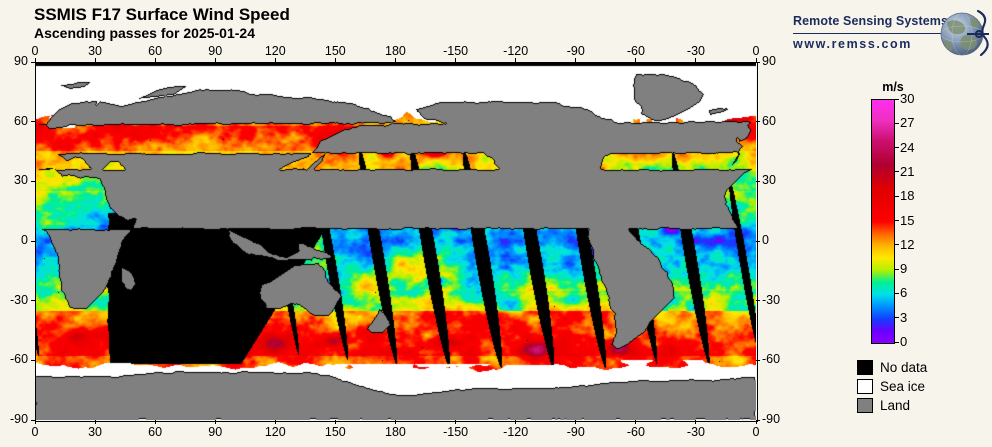  I want to click on y-axis-tick-label-left: 30, so click(21, 180).